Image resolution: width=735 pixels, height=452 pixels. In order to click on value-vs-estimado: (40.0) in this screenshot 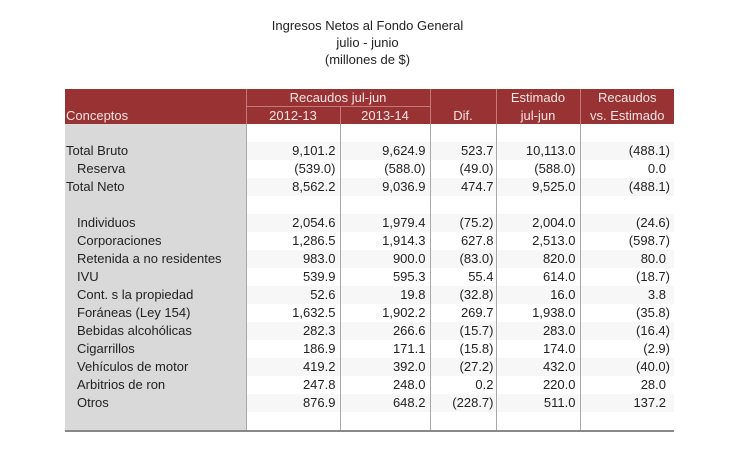, I will do `click(626, 367)`.